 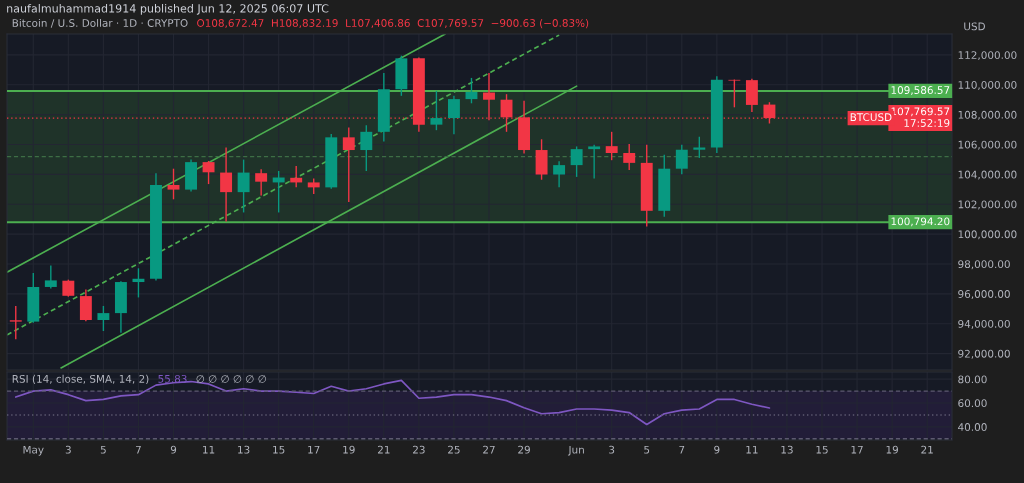 I want to click on y-tick-label: 108,000.00, so click(x=987, y=115).